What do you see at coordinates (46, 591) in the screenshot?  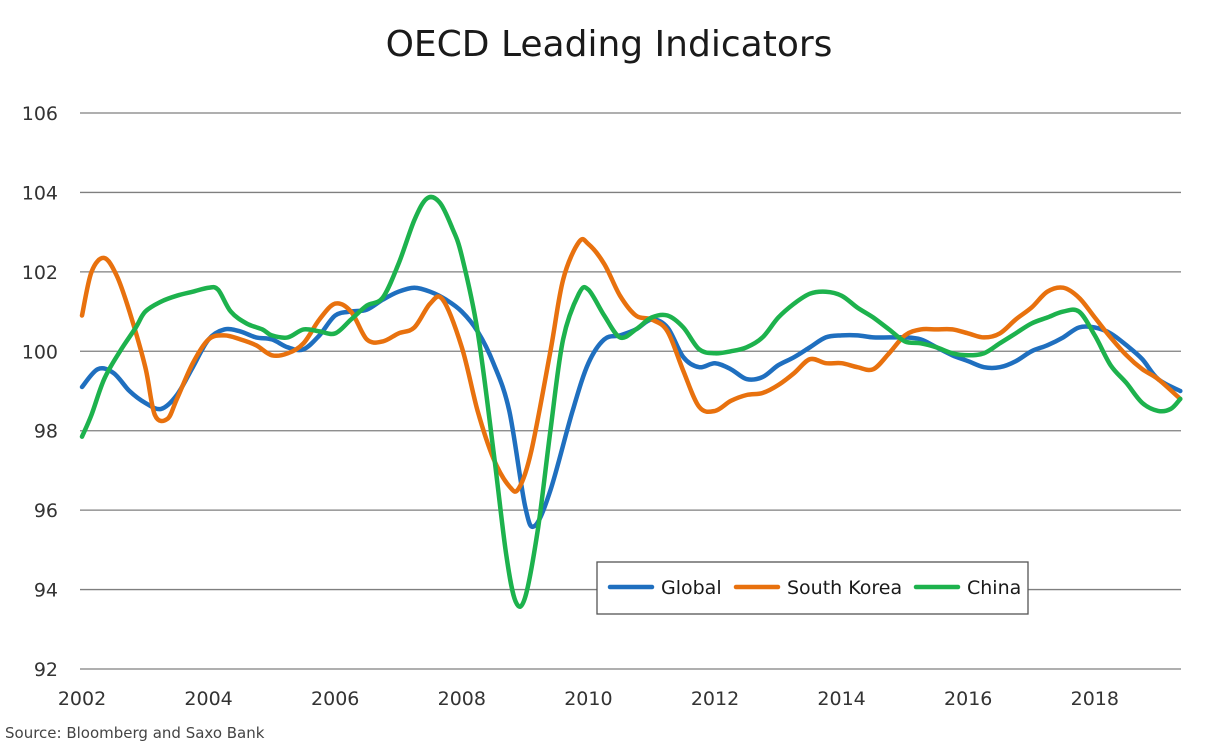 I see `y-tick-label: 94` at bounding box center [46, 591].